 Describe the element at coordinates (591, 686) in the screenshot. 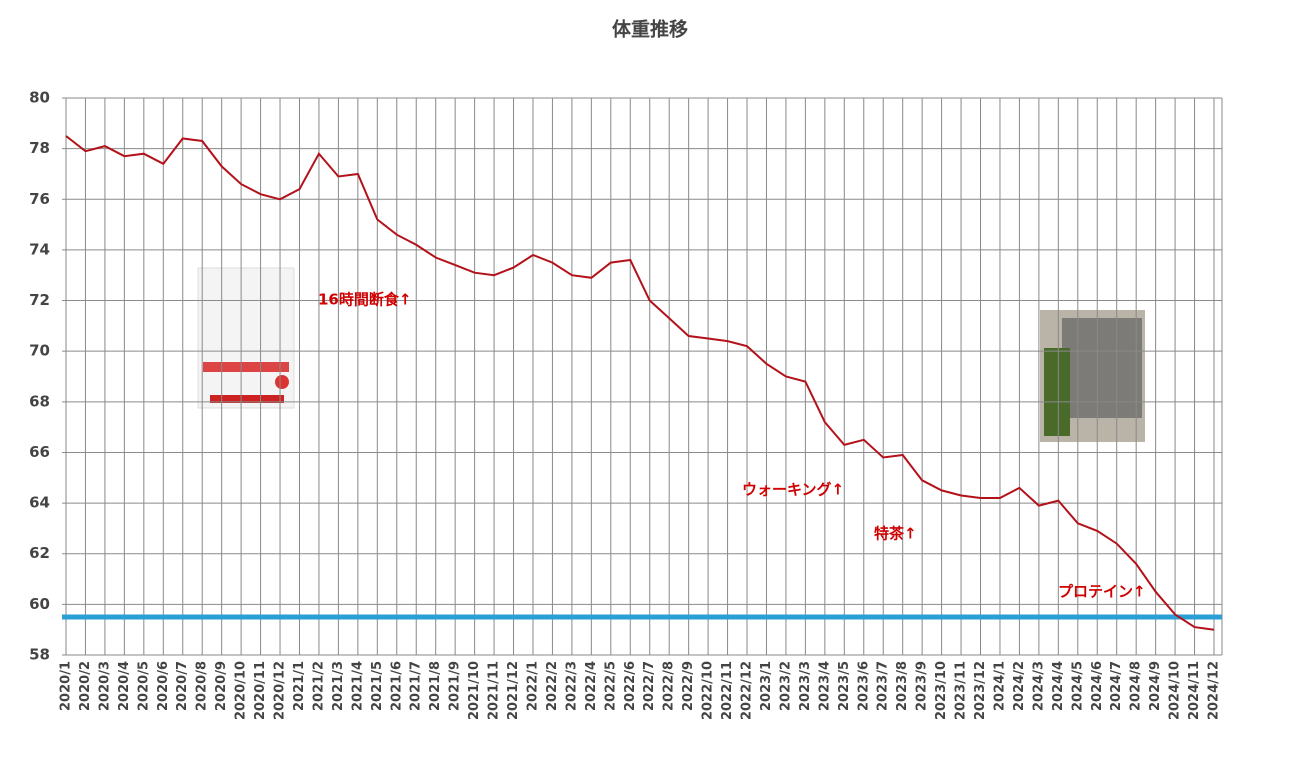

I see `x-tick-label: 2022/4` at that location.